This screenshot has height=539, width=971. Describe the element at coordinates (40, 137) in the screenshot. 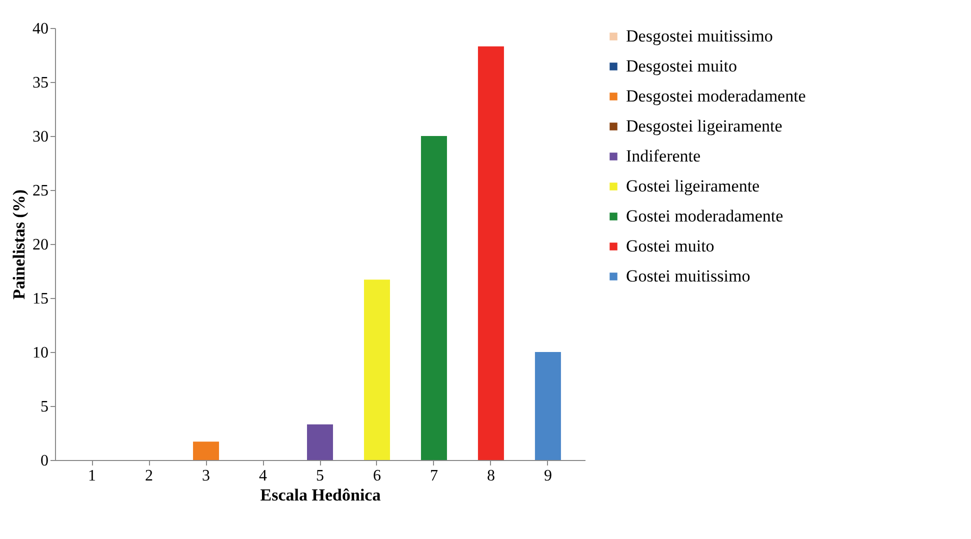

I see `y-tick-label: 30` at that location.